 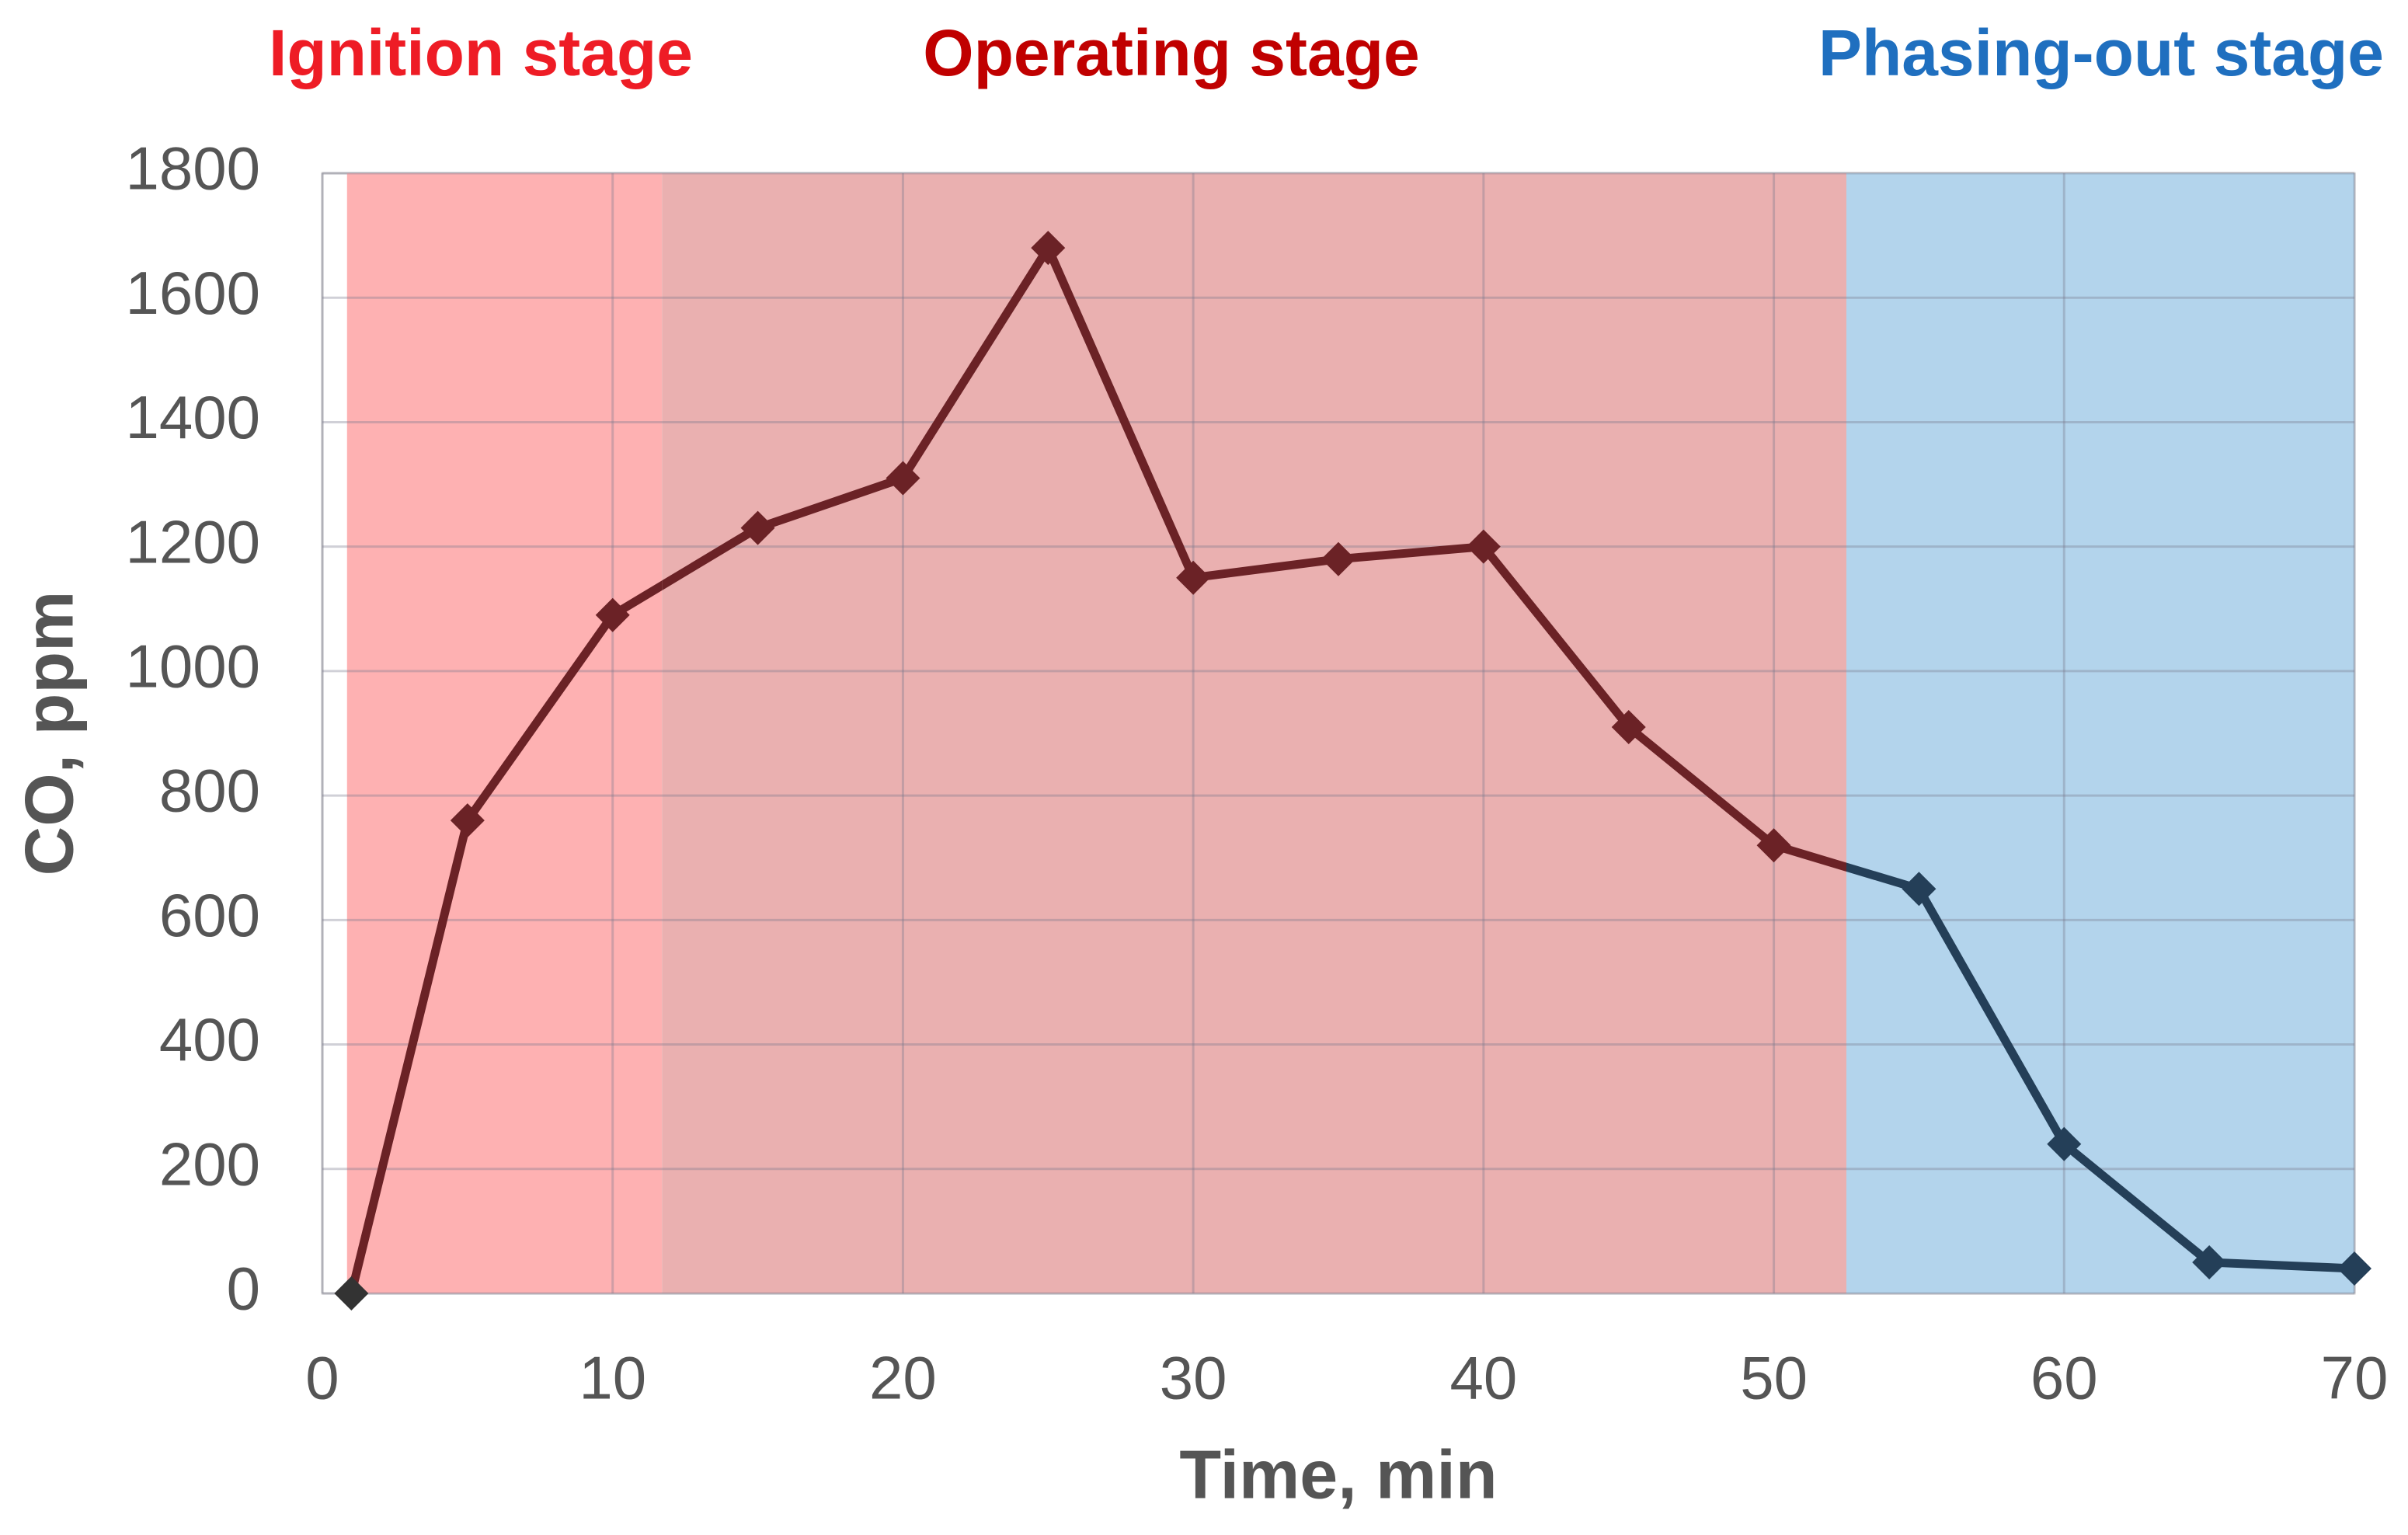 I want to click on stage-title: Operating stage, so click(x=1171, y=52).